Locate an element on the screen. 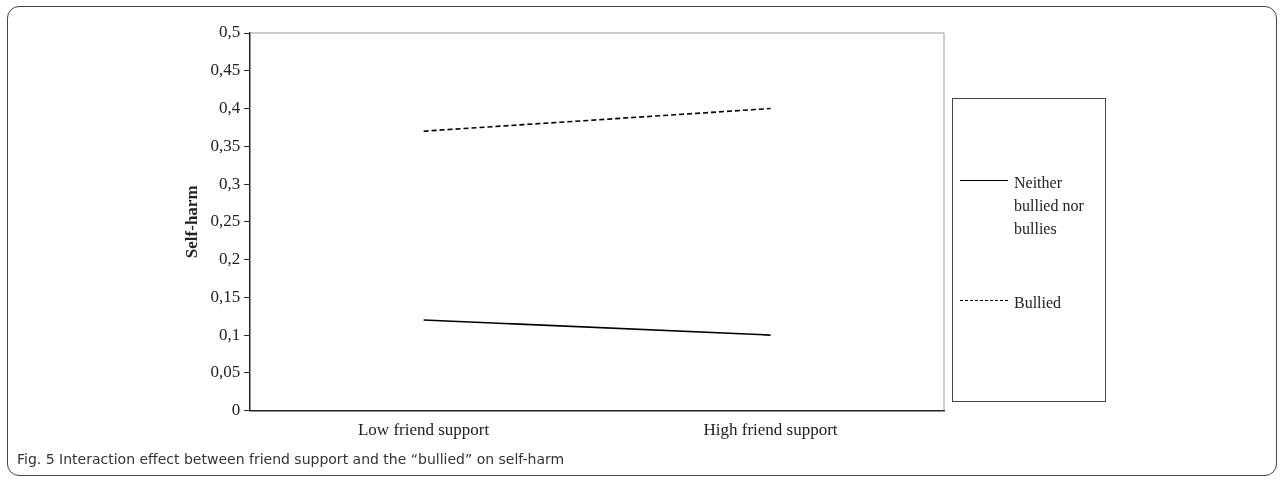 The image size is (1284, 501). y-axis-title: Self-harm is located at coordinates (191, 222).